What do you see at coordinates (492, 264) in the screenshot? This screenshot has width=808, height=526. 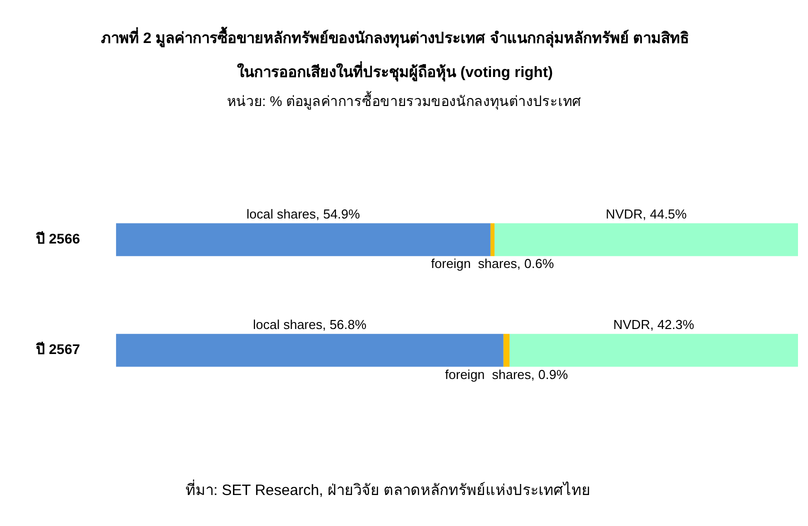 I see `data-label: foreign shares, 0.6%` at bounding box center [492, 264].